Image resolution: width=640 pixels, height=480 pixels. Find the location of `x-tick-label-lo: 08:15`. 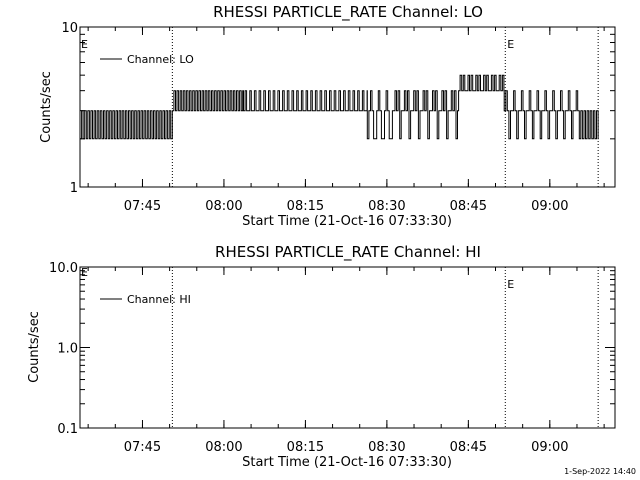

x-tick-label-lo: 08:15 is located at coordinates (305, 206).